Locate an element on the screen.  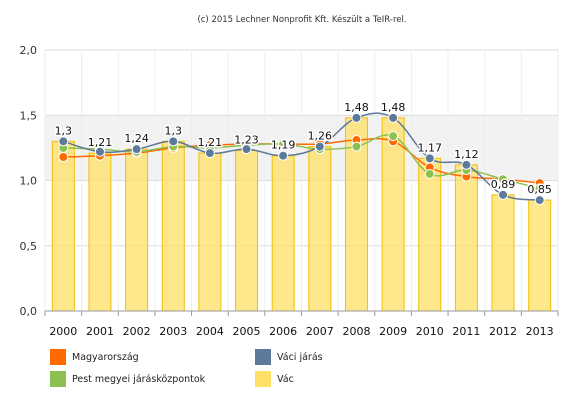
data-label: 1,23 is located at coordinates (246, 139).